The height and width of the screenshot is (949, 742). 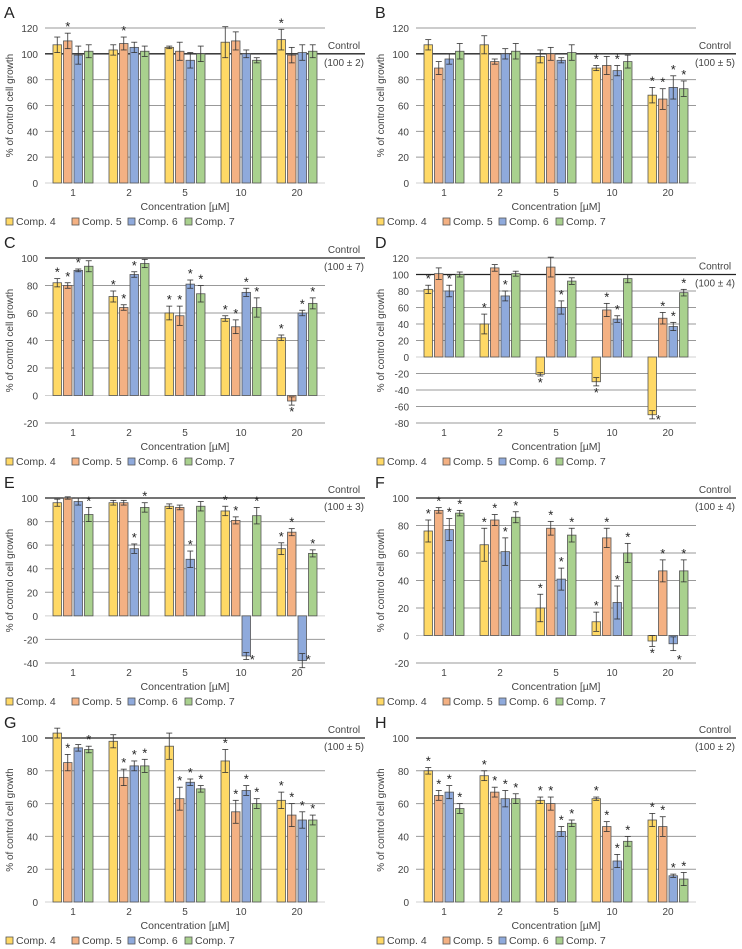 What do you see at coordinates (29, 29) in the screenshot?
I see `y-tick-label: 120` at bounding box center [29, 29].